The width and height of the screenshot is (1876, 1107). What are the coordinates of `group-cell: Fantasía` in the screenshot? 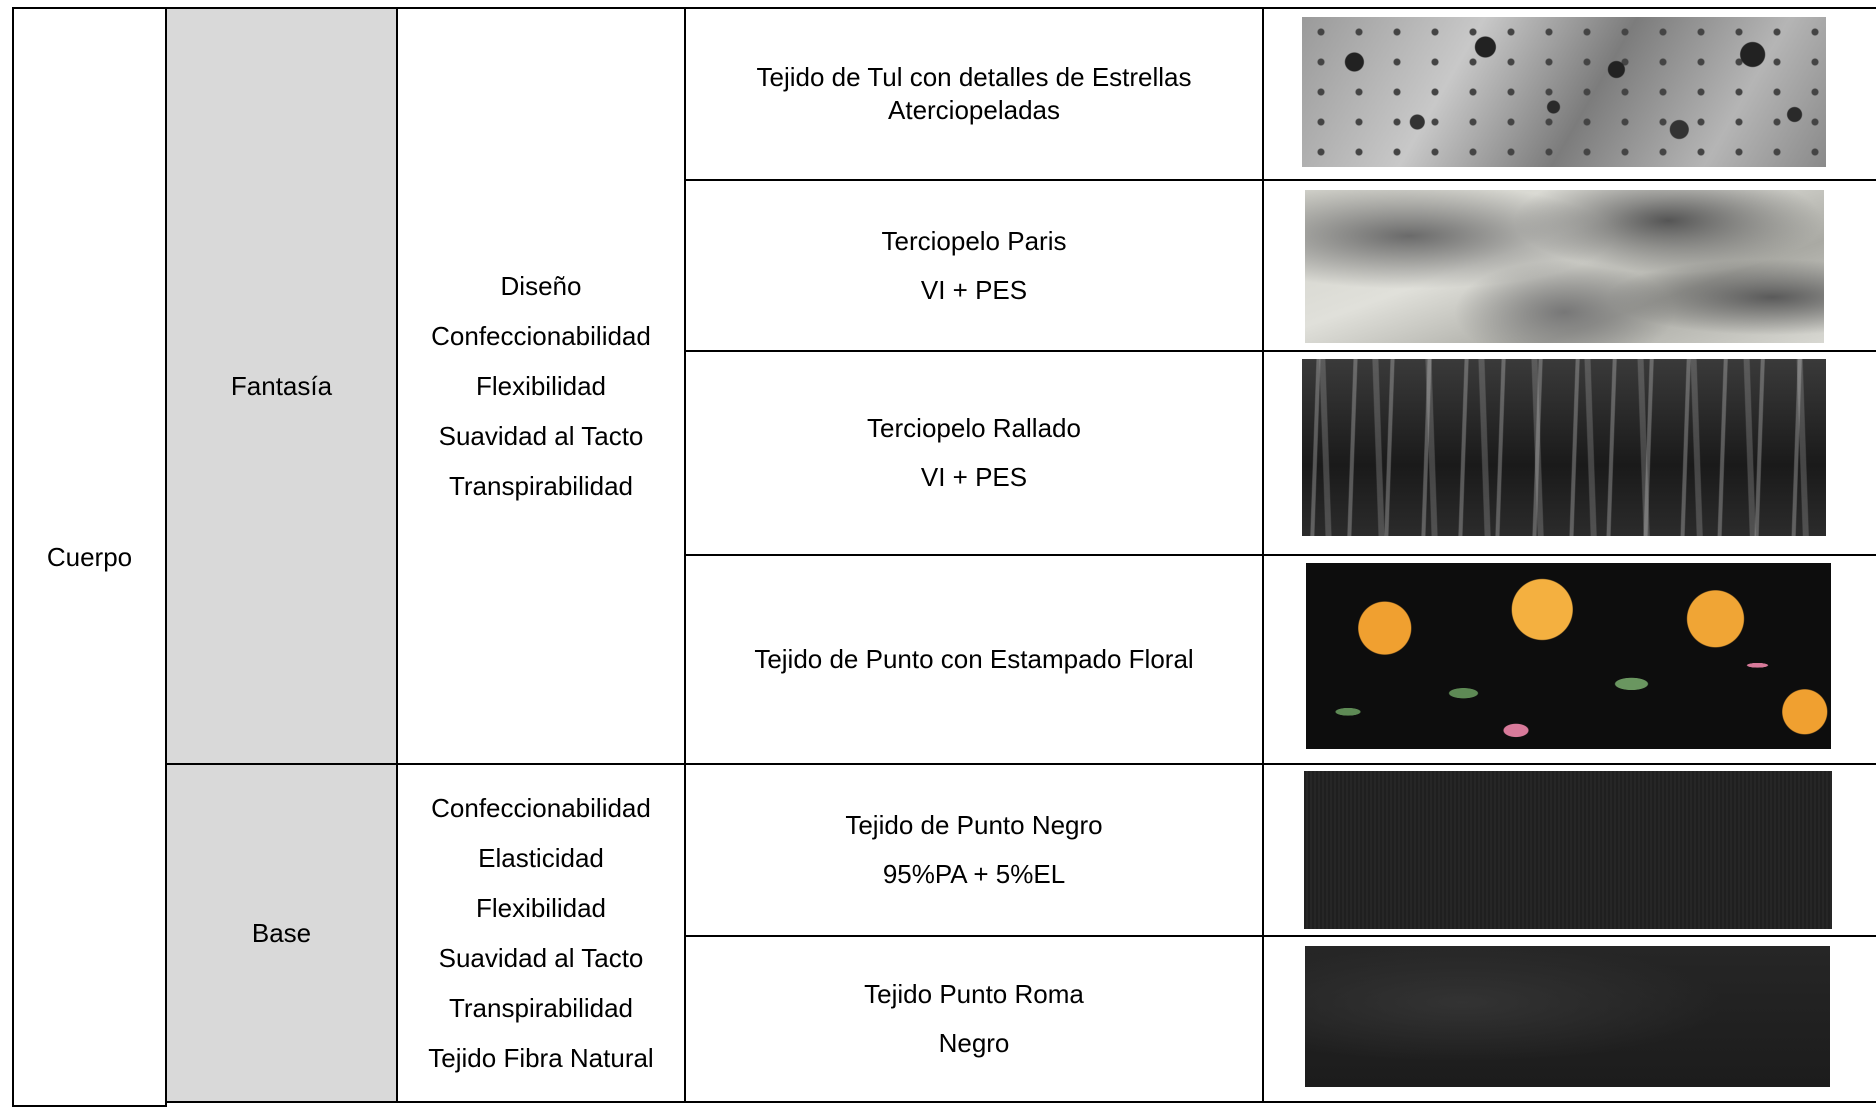 It's located at (281, 386).